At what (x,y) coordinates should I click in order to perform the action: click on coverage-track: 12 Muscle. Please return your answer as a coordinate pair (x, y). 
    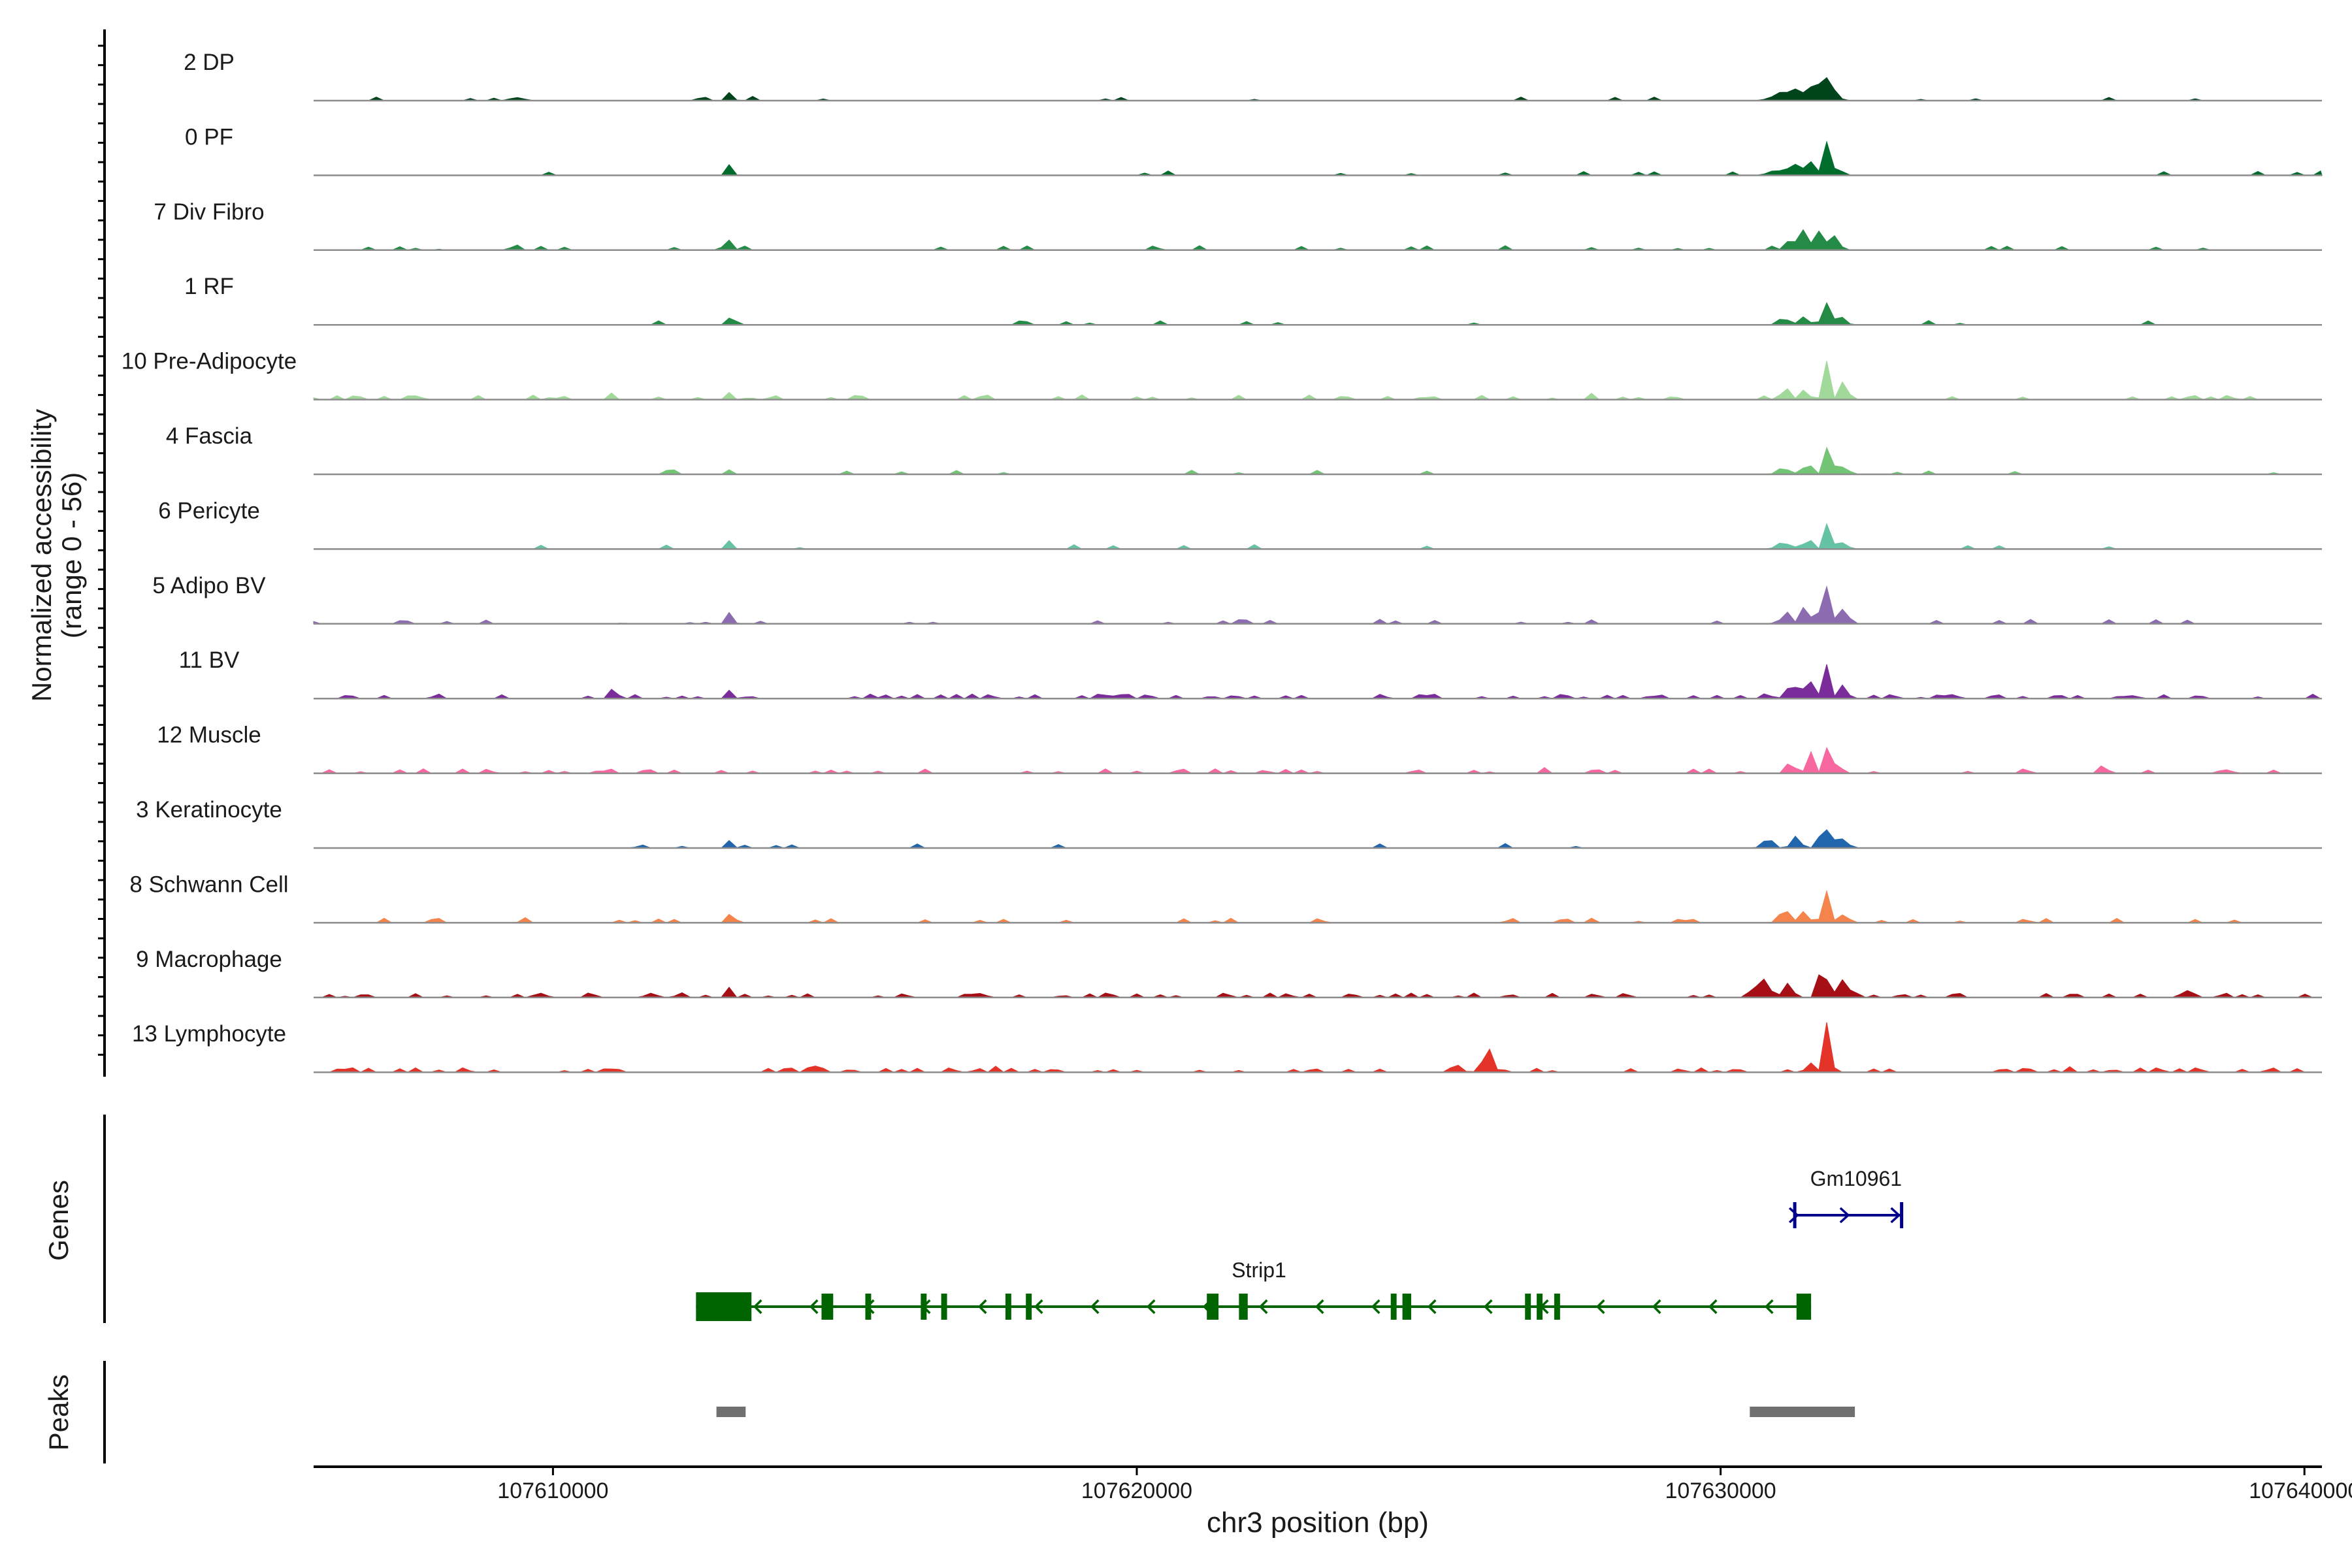
    Looking at the image, I should click on (1239, 748).